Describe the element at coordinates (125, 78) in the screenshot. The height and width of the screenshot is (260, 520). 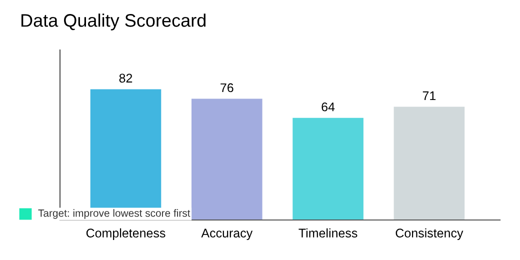
I see `data-label: 82` at that location.